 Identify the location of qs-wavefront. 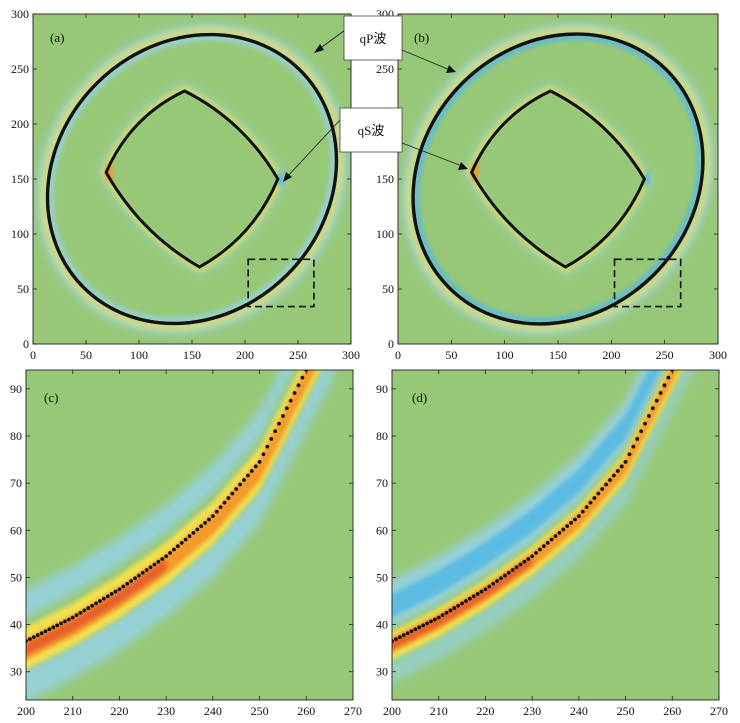
(558, 179).